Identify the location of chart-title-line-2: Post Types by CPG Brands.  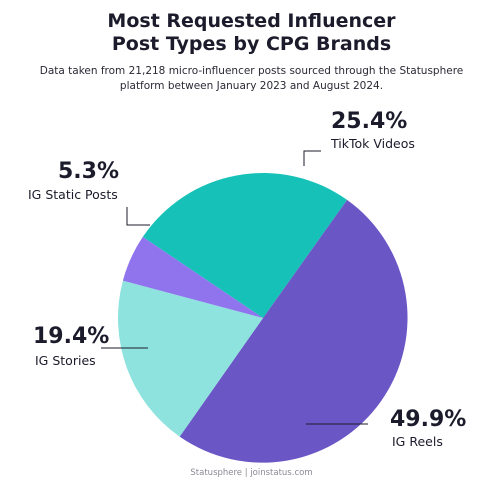
(251, 44).